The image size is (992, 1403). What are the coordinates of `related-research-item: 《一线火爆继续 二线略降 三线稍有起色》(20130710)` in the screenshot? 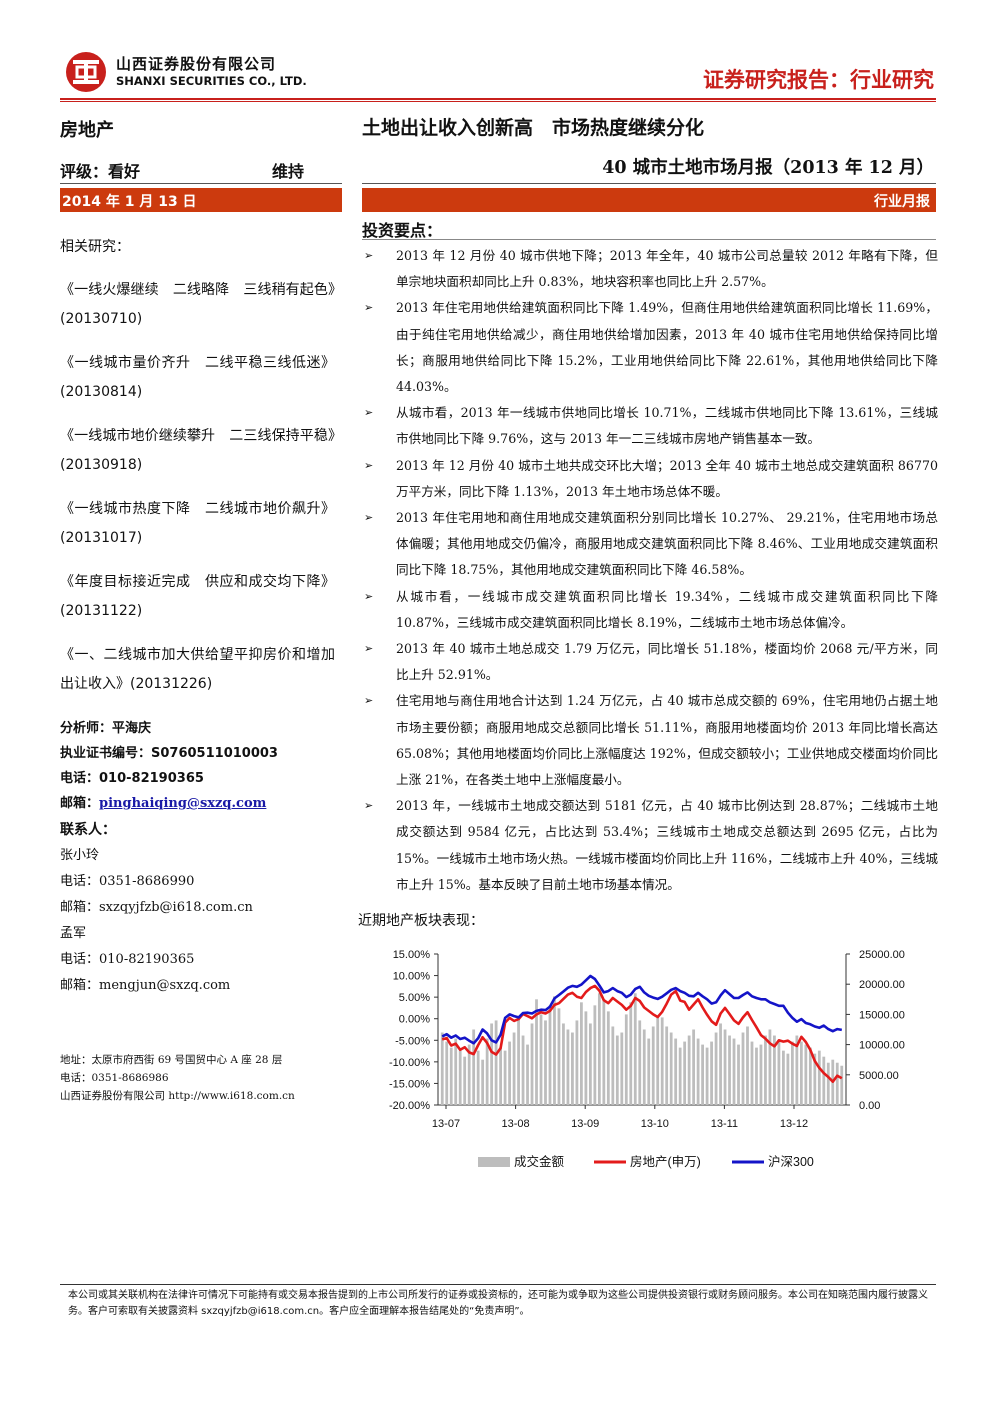 It's located at (197, 304).